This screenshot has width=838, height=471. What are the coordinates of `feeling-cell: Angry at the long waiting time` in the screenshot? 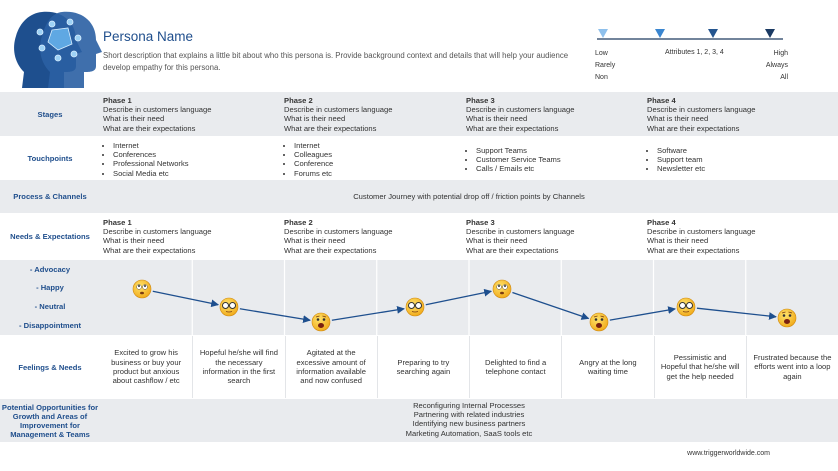 It's located at (607, 367).